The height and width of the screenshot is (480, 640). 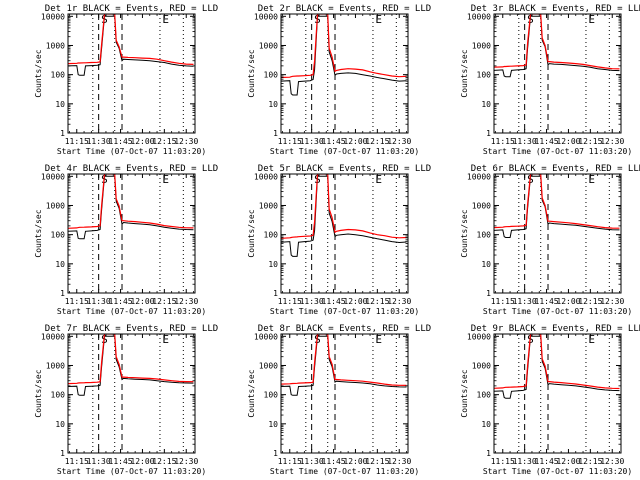 I want to click on chart-title: Det 3r BLACK = Events, RED = LLD, so click(x=555, y=9).